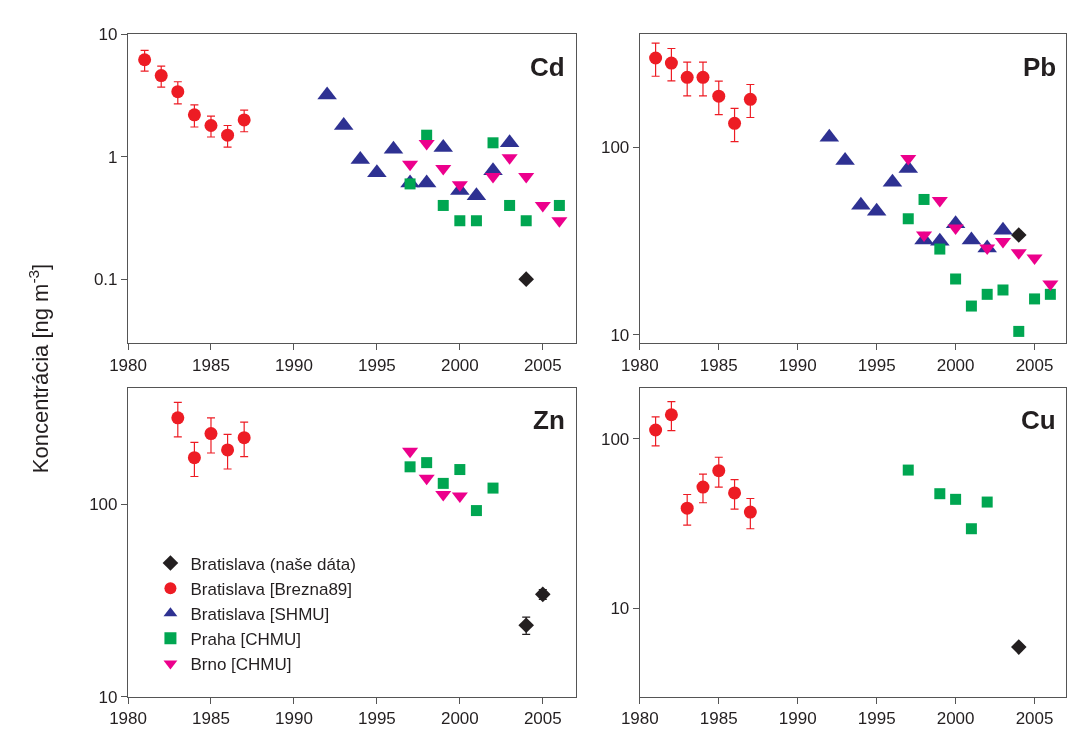 The image size is (1074, 738). Describe the element at coordinates (1038, 420) in the screenshot. I see `text: Cu` at that location.